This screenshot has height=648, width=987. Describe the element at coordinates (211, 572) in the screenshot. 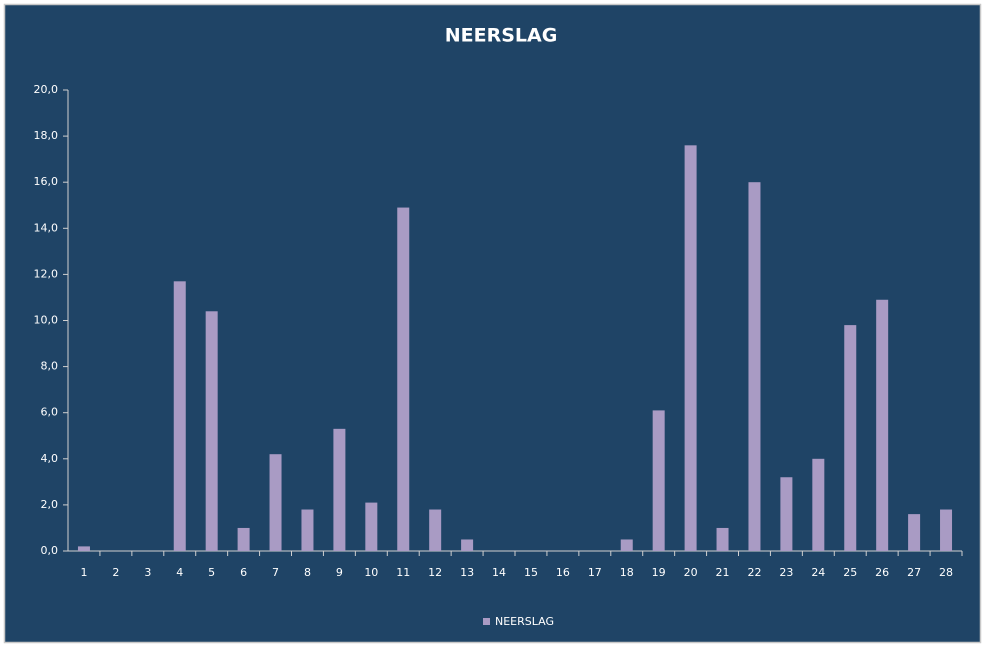

I see `x-tick-label: 5` at that location.